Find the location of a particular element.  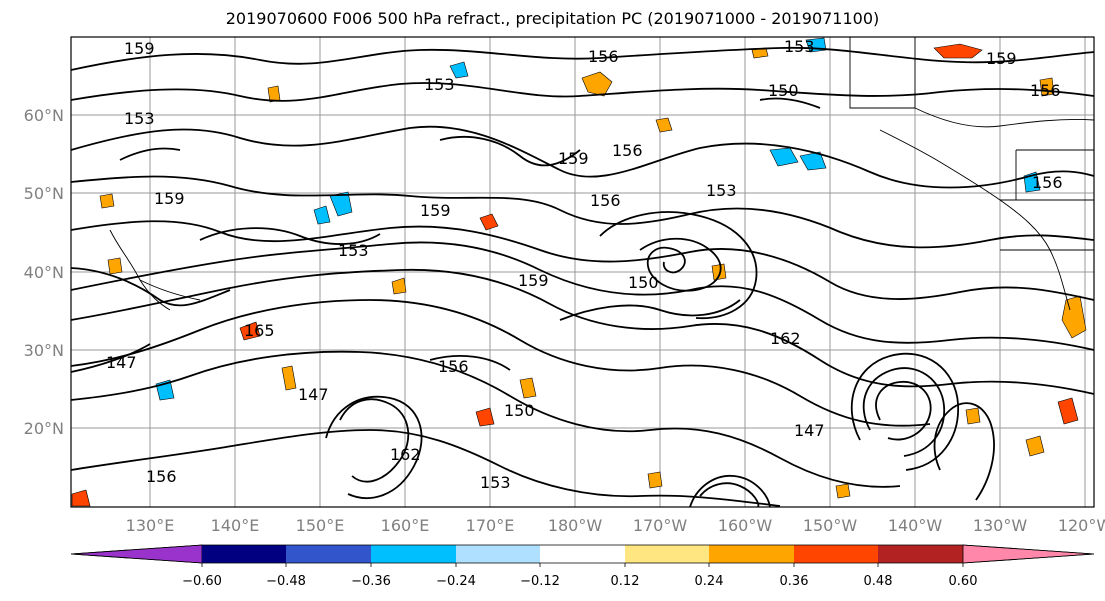

colorbar is located at coordinates (582, 555).